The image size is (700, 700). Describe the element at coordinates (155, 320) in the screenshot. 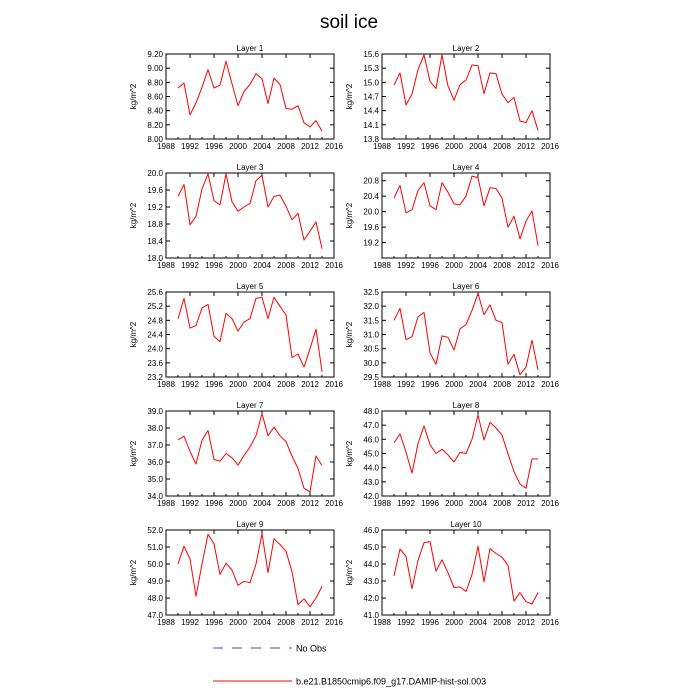

I see `y-tick-label: 24.8` at that location.